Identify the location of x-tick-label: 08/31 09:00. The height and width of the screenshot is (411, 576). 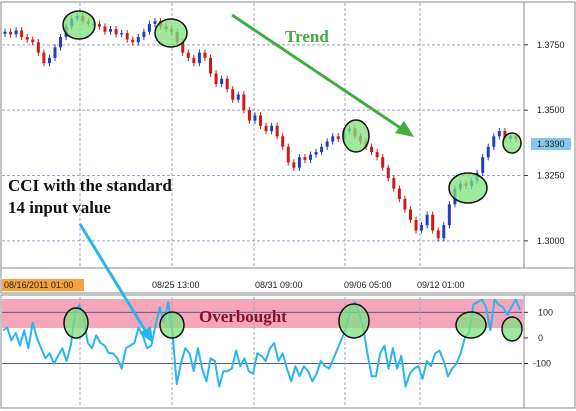
(279, 285).